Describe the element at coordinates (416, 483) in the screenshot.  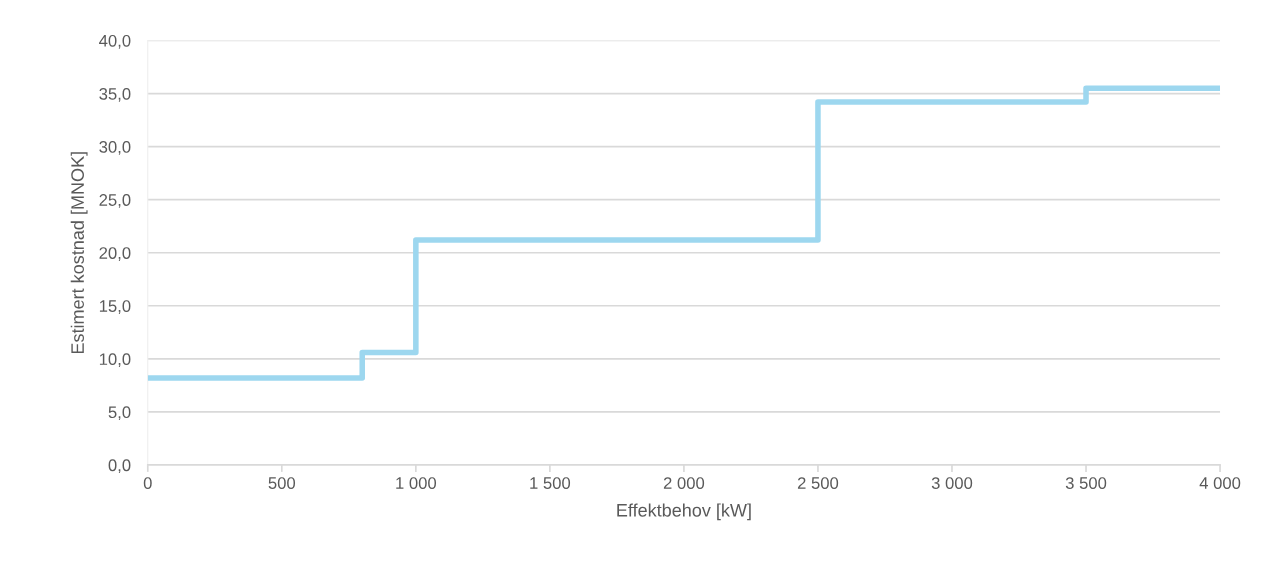
I see `x-tick-label: 1 000` at that location.